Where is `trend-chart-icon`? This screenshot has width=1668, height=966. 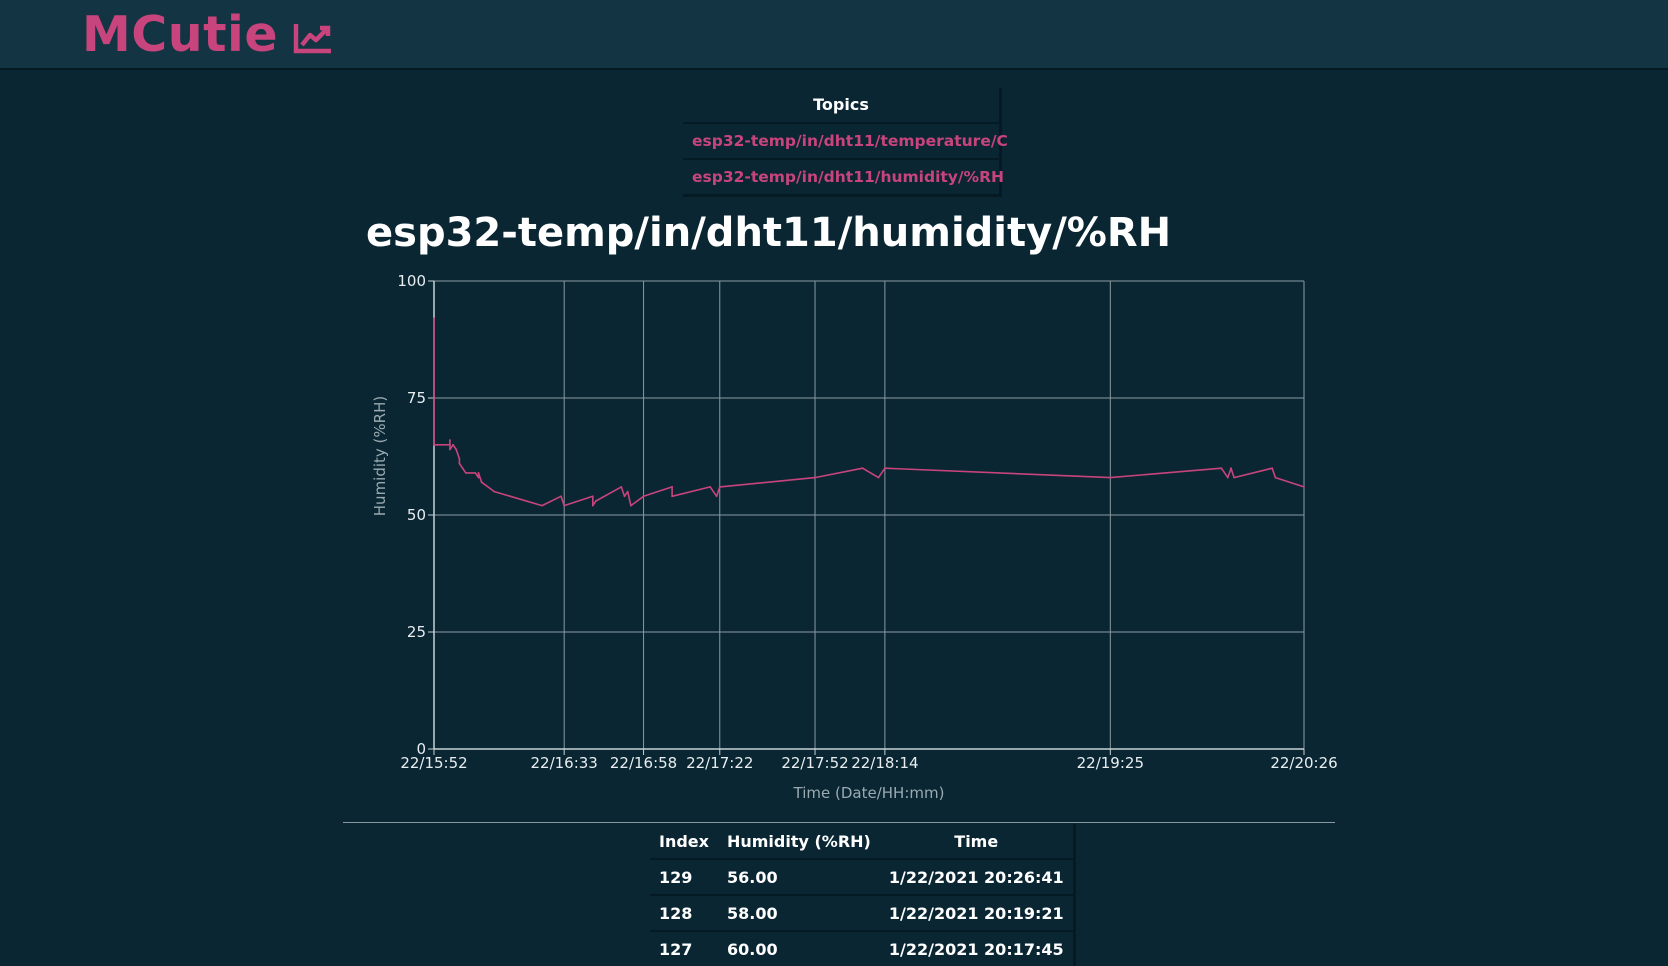 trend-chart-icon is located at coordinates (312, 38).